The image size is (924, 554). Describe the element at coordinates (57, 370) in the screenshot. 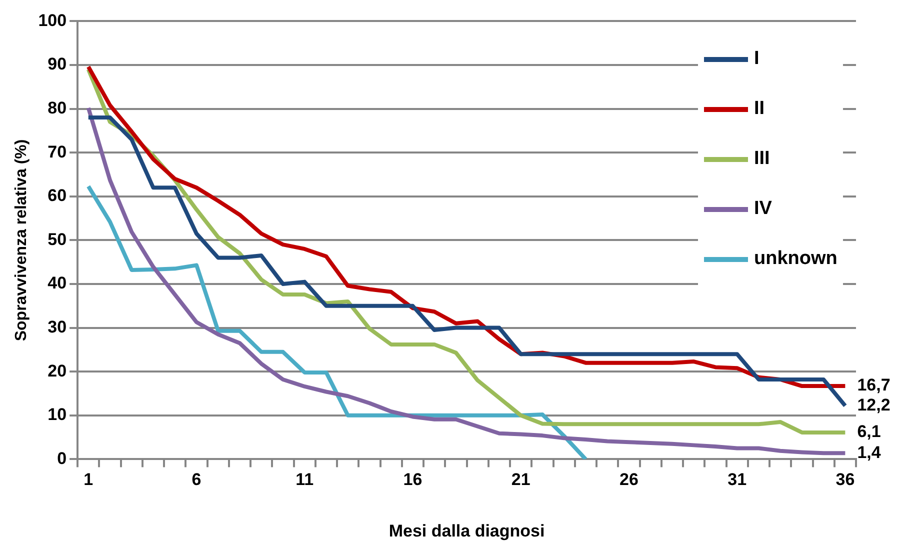

I see `y-tick-label: 20` at that location.